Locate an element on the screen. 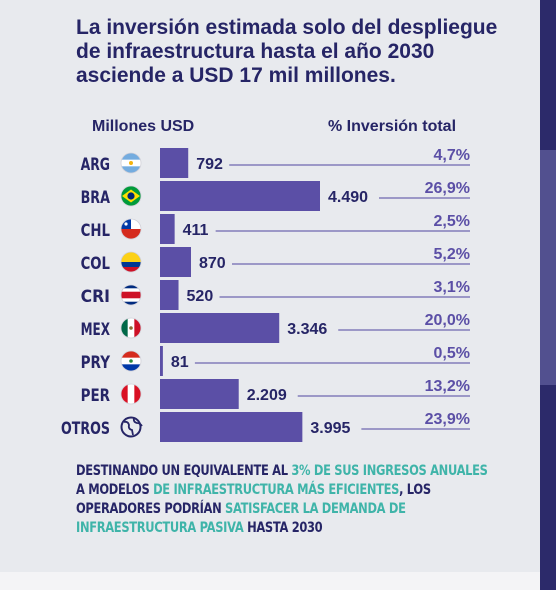  value-label: 2.209 is located at coordinates (267, 395).